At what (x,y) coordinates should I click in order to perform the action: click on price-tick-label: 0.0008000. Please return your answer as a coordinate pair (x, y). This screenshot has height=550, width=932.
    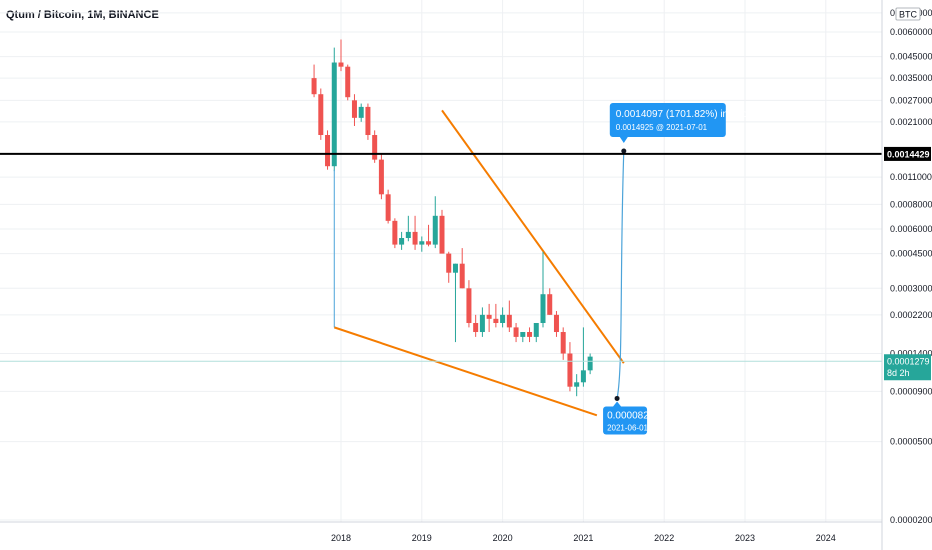
    Looking at the image, I should click on (911, 204).